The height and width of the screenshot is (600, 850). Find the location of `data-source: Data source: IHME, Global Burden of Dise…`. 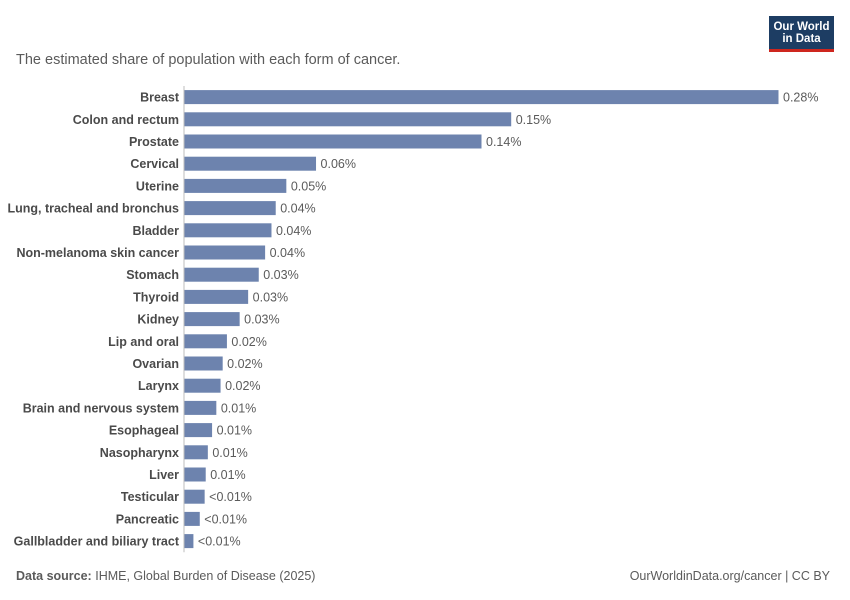

data-source: Data source: IHME, Global Burden of Dise… is located at coordinates (165, 576).